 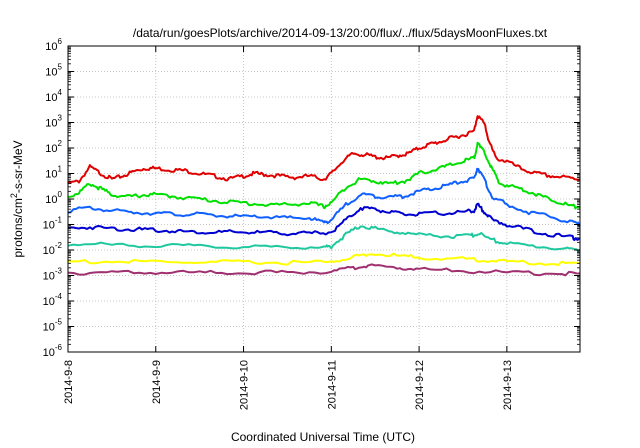 I want to click on y-tick-label: 10⁻⁵, so click(x=53, y=326).